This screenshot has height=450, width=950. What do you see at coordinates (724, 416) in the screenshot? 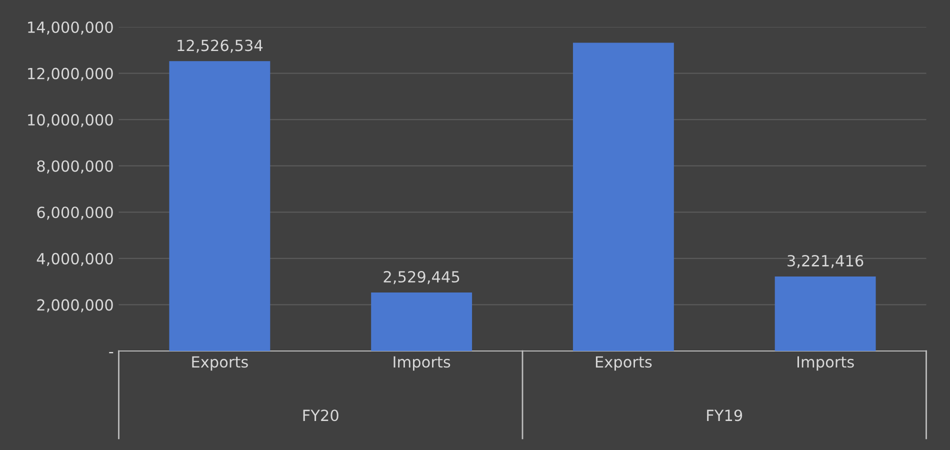
I see `text: FY19` at bounding box center [724, 416].